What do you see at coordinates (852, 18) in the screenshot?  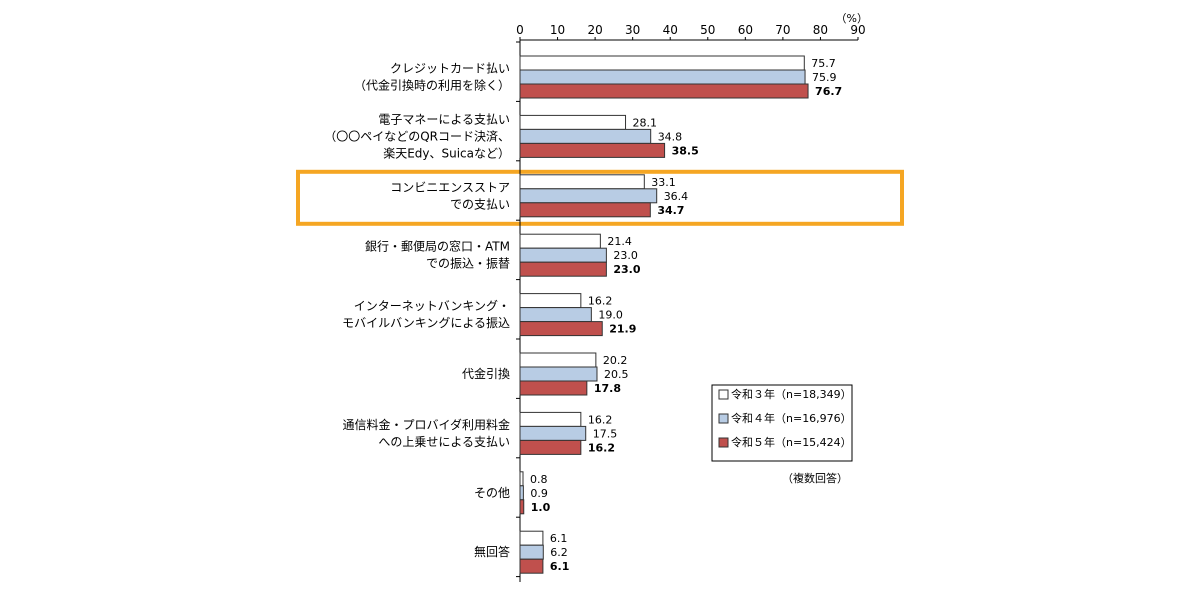 I see `unit-label: （%）` at bounding box center [852, 18].